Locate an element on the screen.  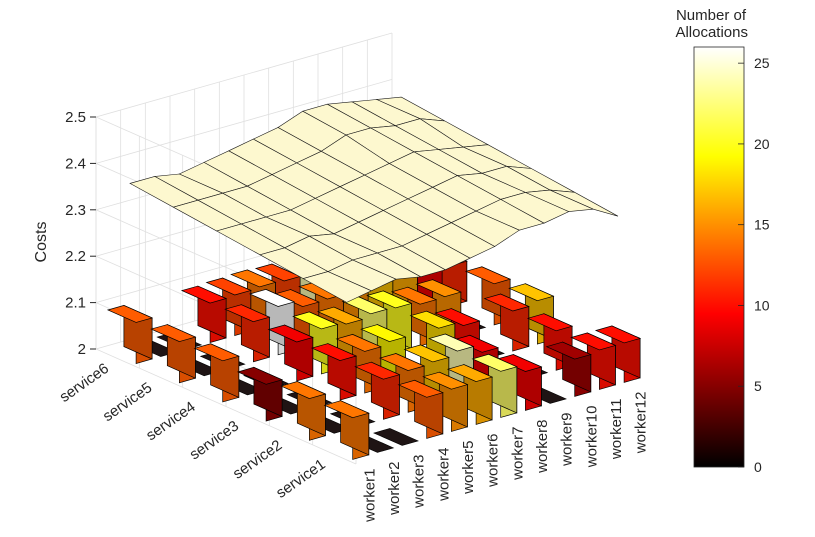
bar-service1-worker11 is located at coordinates (593, 361).